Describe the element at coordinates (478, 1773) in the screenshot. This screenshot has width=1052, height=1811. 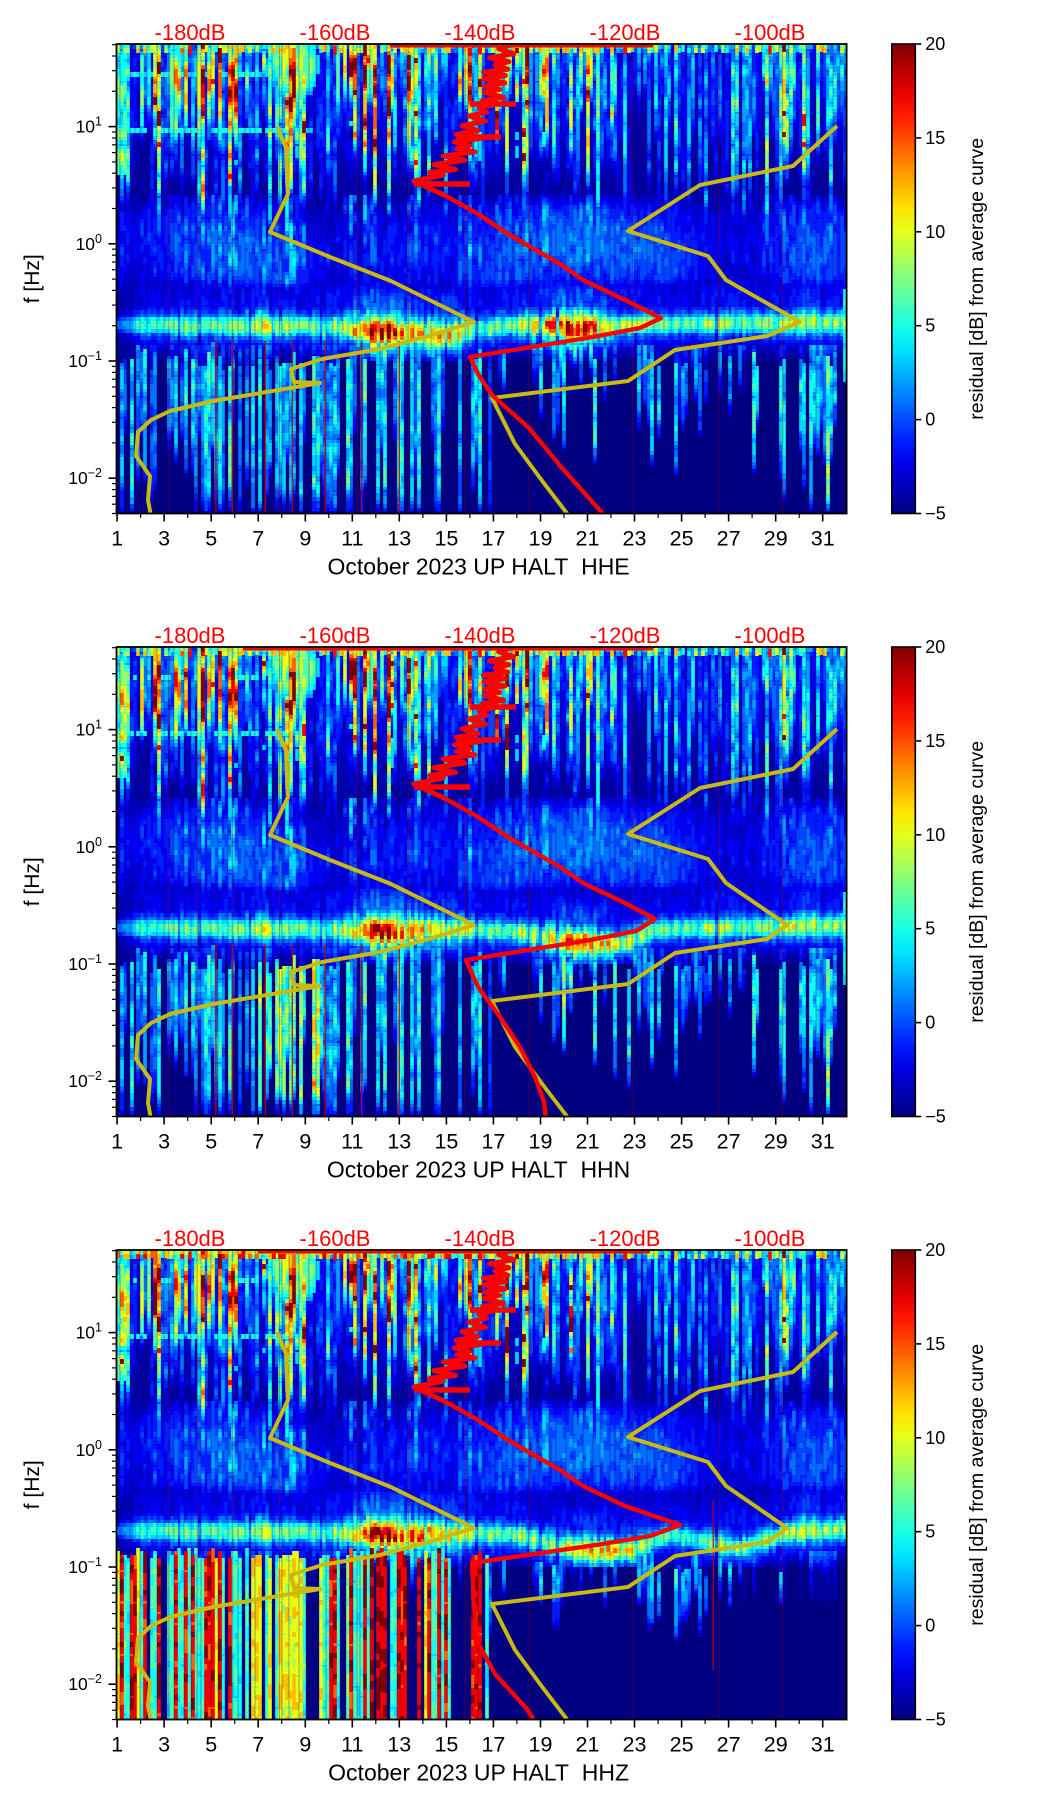
I see `svg-text: October 2023 UP HALT HHZ` at that location.